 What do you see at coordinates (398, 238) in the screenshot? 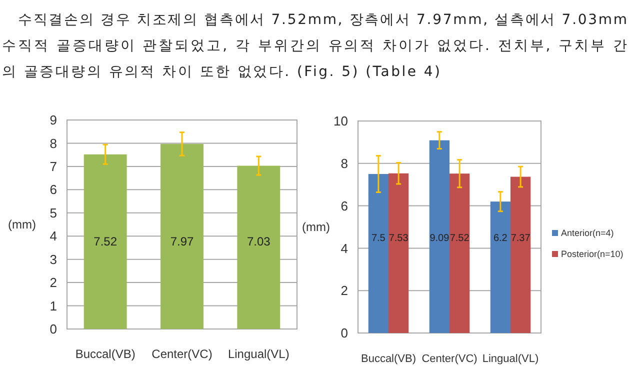
I see `data-label: 7.53` at bounding box center [398, 238].